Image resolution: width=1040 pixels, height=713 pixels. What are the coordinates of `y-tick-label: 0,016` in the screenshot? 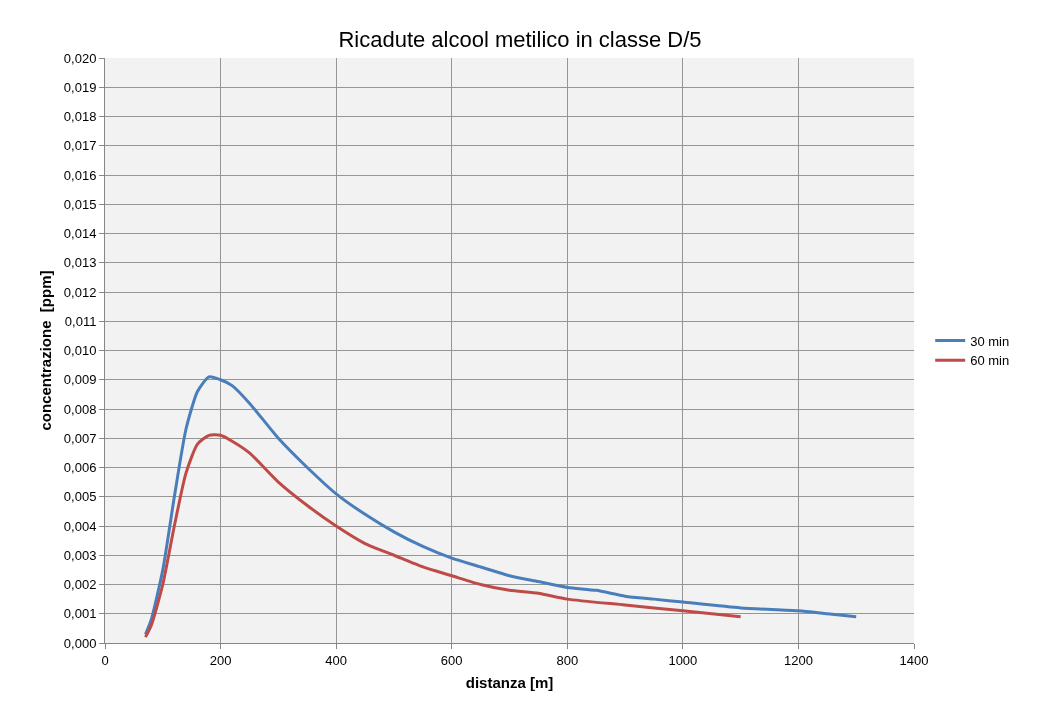 It's located at (80, 175).